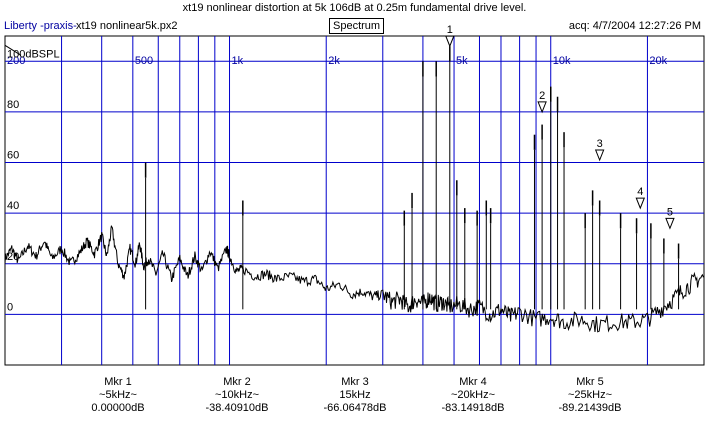 This screenshot has width=709, height=441. I want to click on y-tick-label: 60, so click(13, 156).